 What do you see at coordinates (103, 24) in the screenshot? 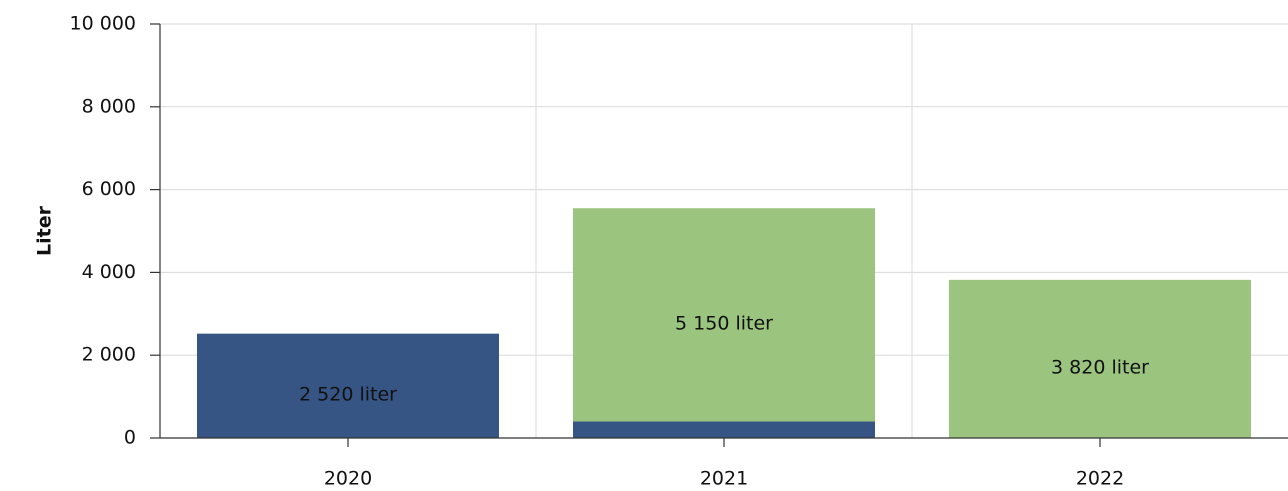
I see `y-tick-label: 10 000` at bounding box center [103, 24].